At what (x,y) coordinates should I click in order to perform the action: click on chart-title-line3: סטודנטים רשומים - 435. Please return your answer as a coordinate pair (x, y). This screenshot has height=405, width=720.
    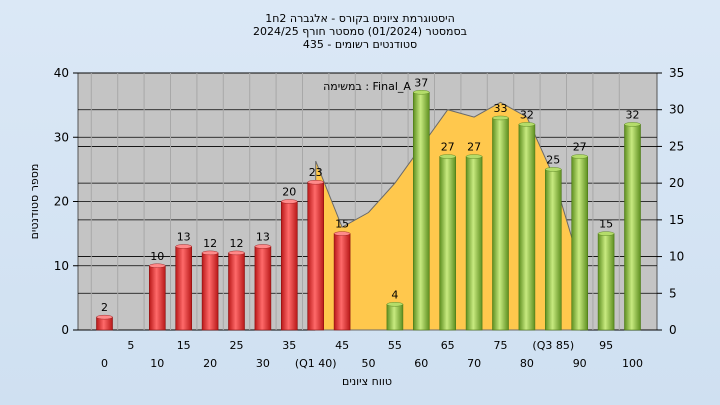
    Looking at the image, I should click on (360, 44).